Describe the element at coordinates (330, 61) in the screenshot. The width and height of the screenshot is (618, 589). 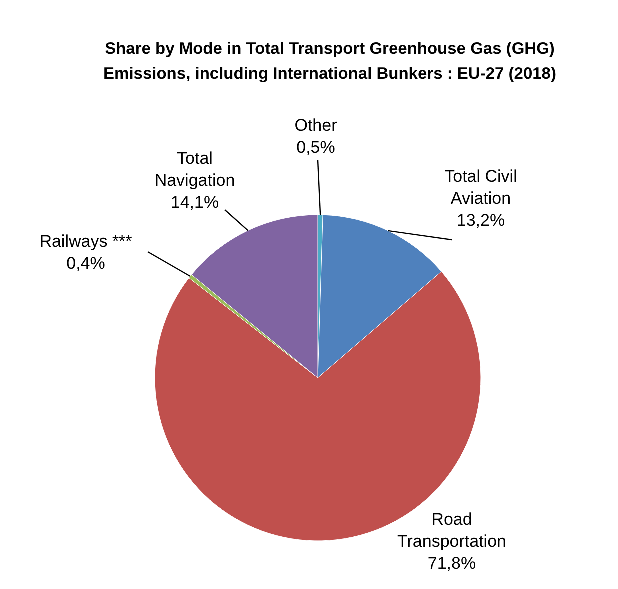
I see `chart-title: Share by Mode in Total Transport Greenhouse Gas (GHG) Emissions, including International Bunkers : EU-27 (2018)` at that location.